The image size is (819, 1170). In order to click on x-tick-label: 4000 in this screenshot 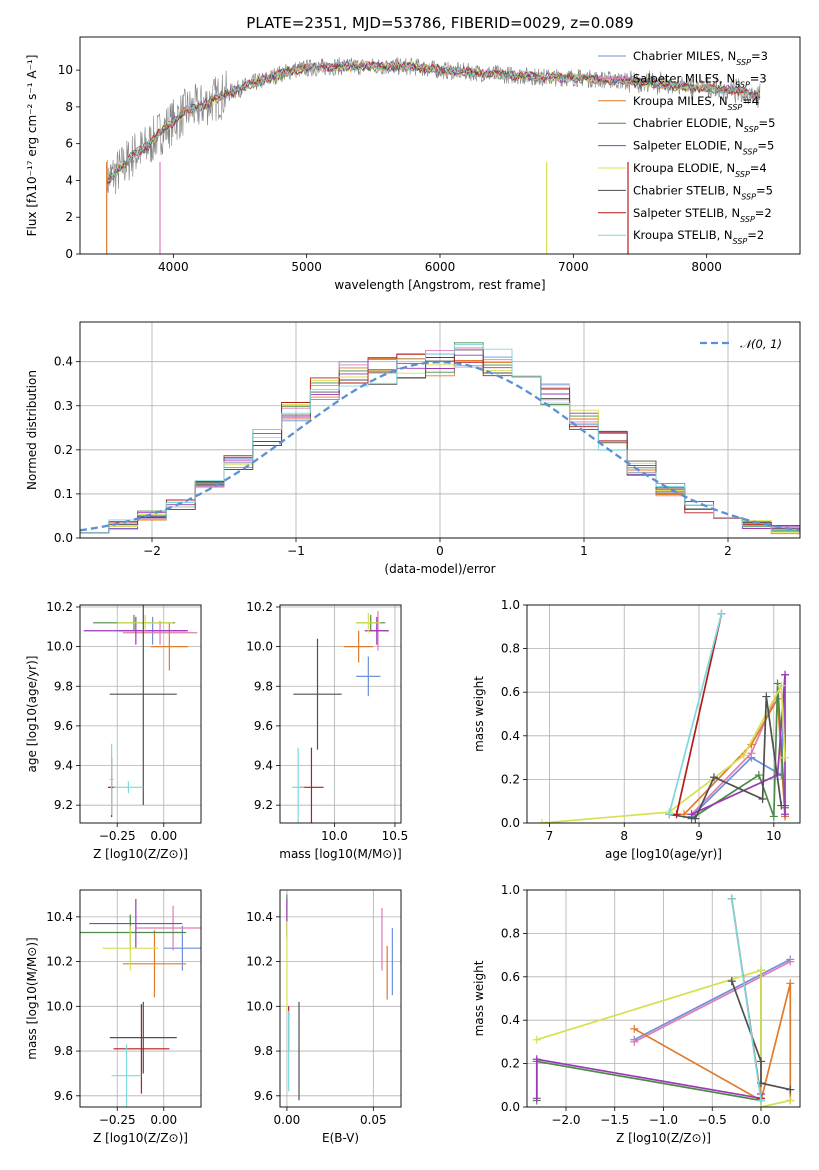, I will do `click(173, 267)`.